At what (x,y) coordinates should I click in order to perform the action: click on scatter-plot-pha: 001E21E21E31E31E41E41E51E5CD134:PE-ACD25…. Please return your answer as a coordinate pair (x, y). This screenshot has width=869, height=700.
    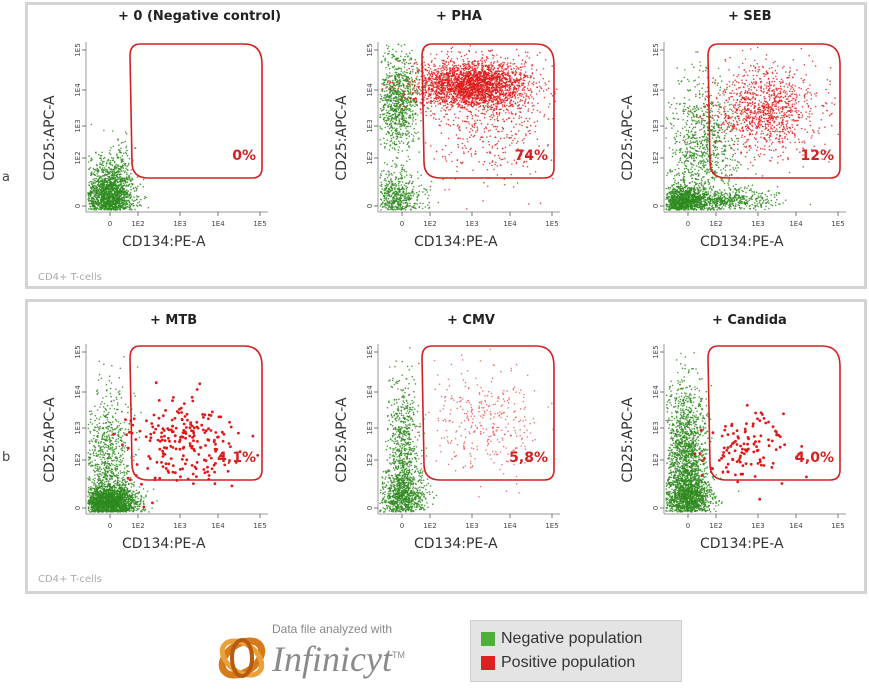
    Looking at the image, I should click on (447, 146).